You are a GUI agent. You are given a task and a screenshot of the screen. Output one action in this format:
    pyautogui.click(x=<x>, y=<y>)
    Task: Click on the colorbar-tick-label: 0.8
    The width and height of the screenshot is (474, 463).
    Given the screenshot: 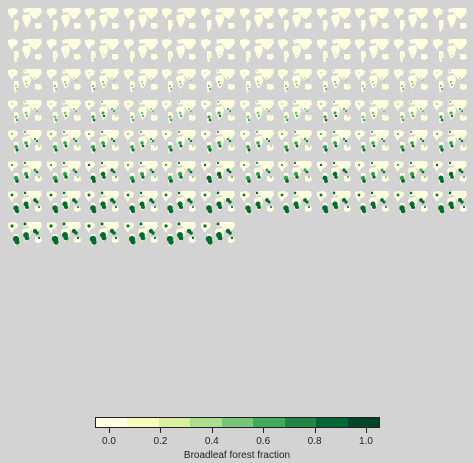 What is the action you would take?
    pyautogui.click(x=314, y=441)
    